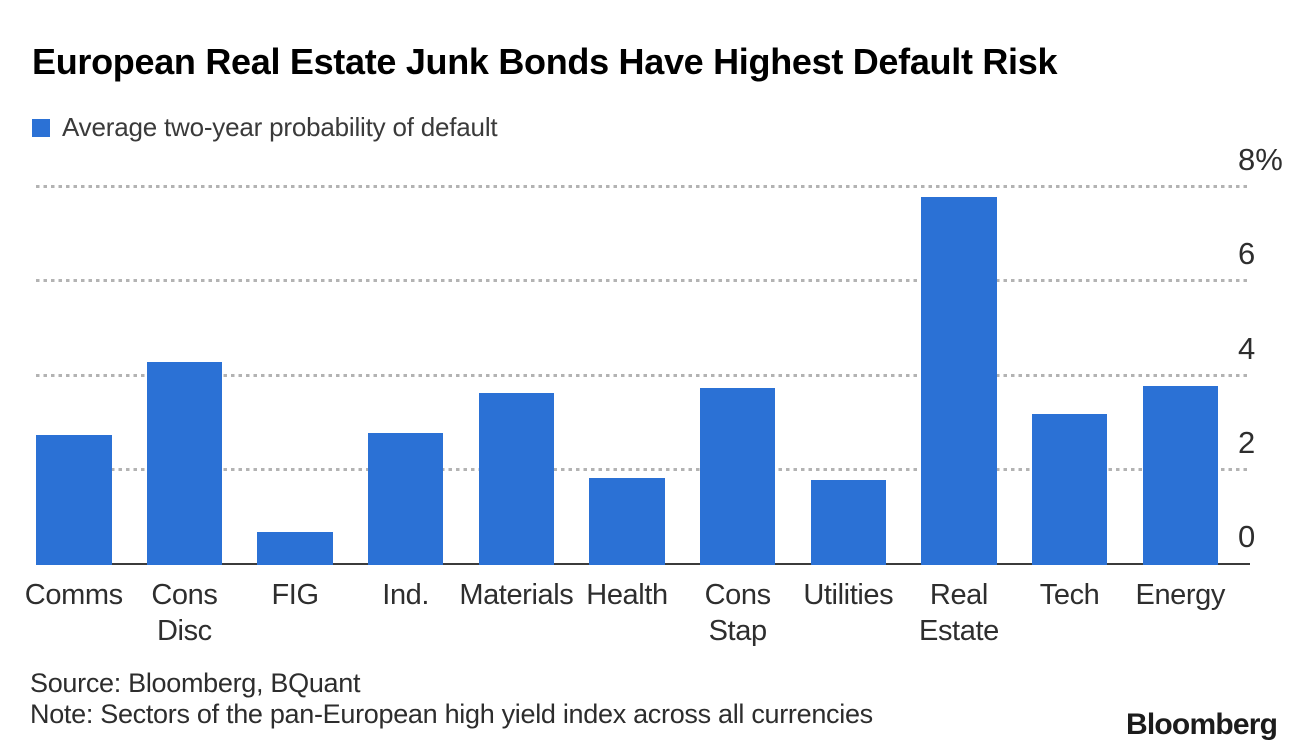  Describe the element at coordinates (406, 595) in the screenshot. I see `x-axis-label-ind: Ind.` at that location.